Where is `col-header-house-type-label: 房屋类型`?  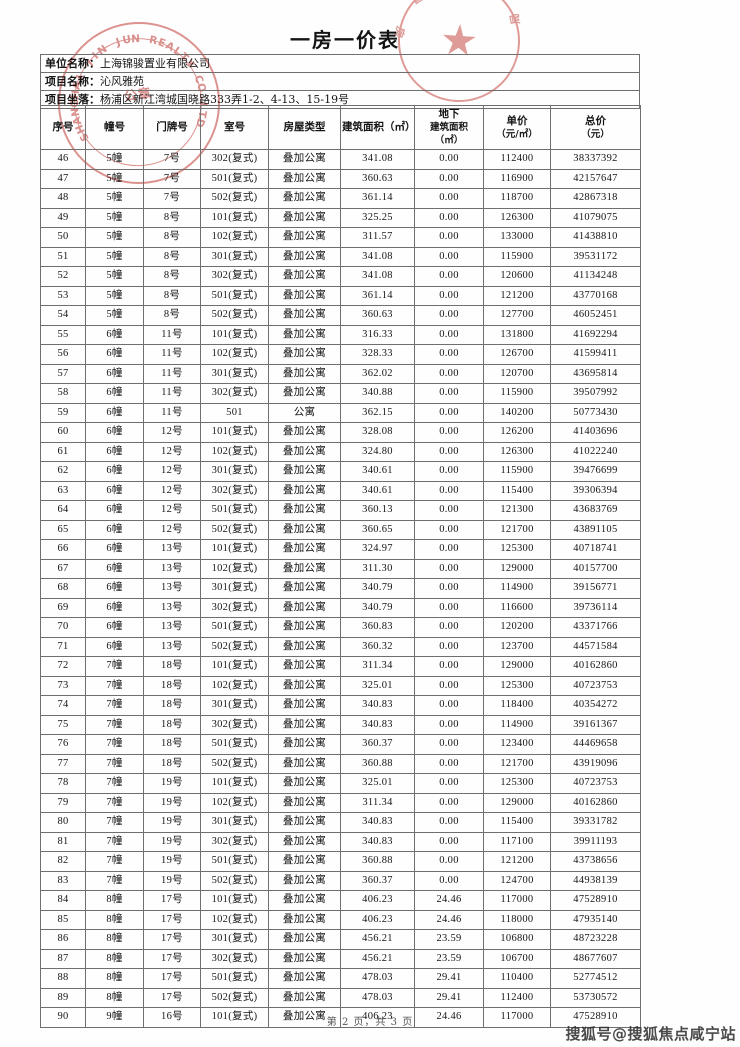
col-header-house-type-label: 房屋类型 is located at coordinates (304, 127).